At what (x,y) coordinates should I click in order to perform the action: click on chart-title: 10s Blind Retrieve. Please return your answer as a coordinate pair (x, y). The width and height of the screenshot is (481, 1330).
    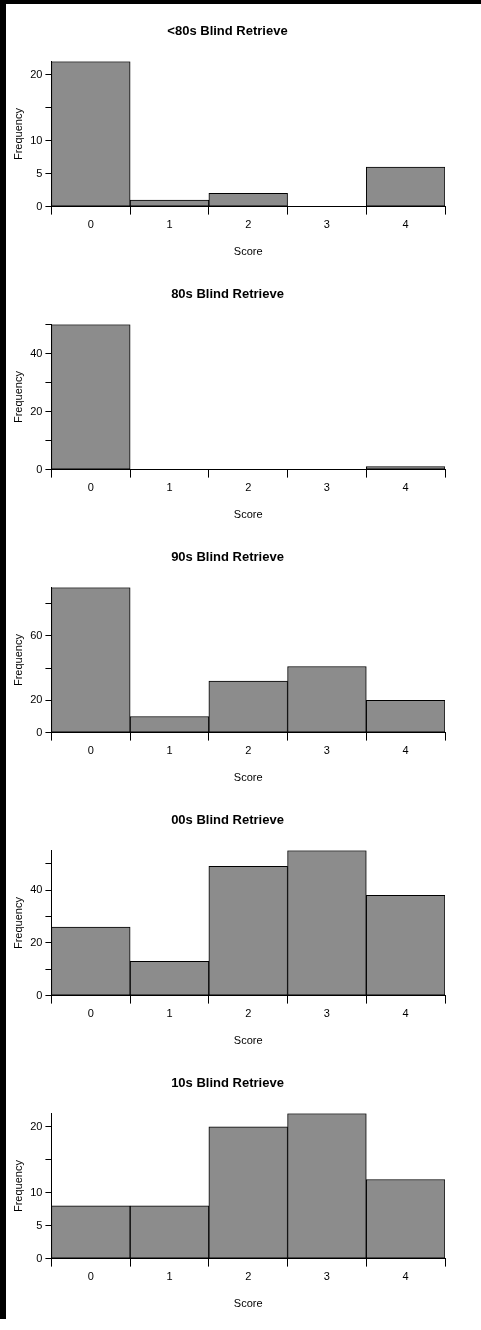
    Looking at the image, I should click on (227, 1083).